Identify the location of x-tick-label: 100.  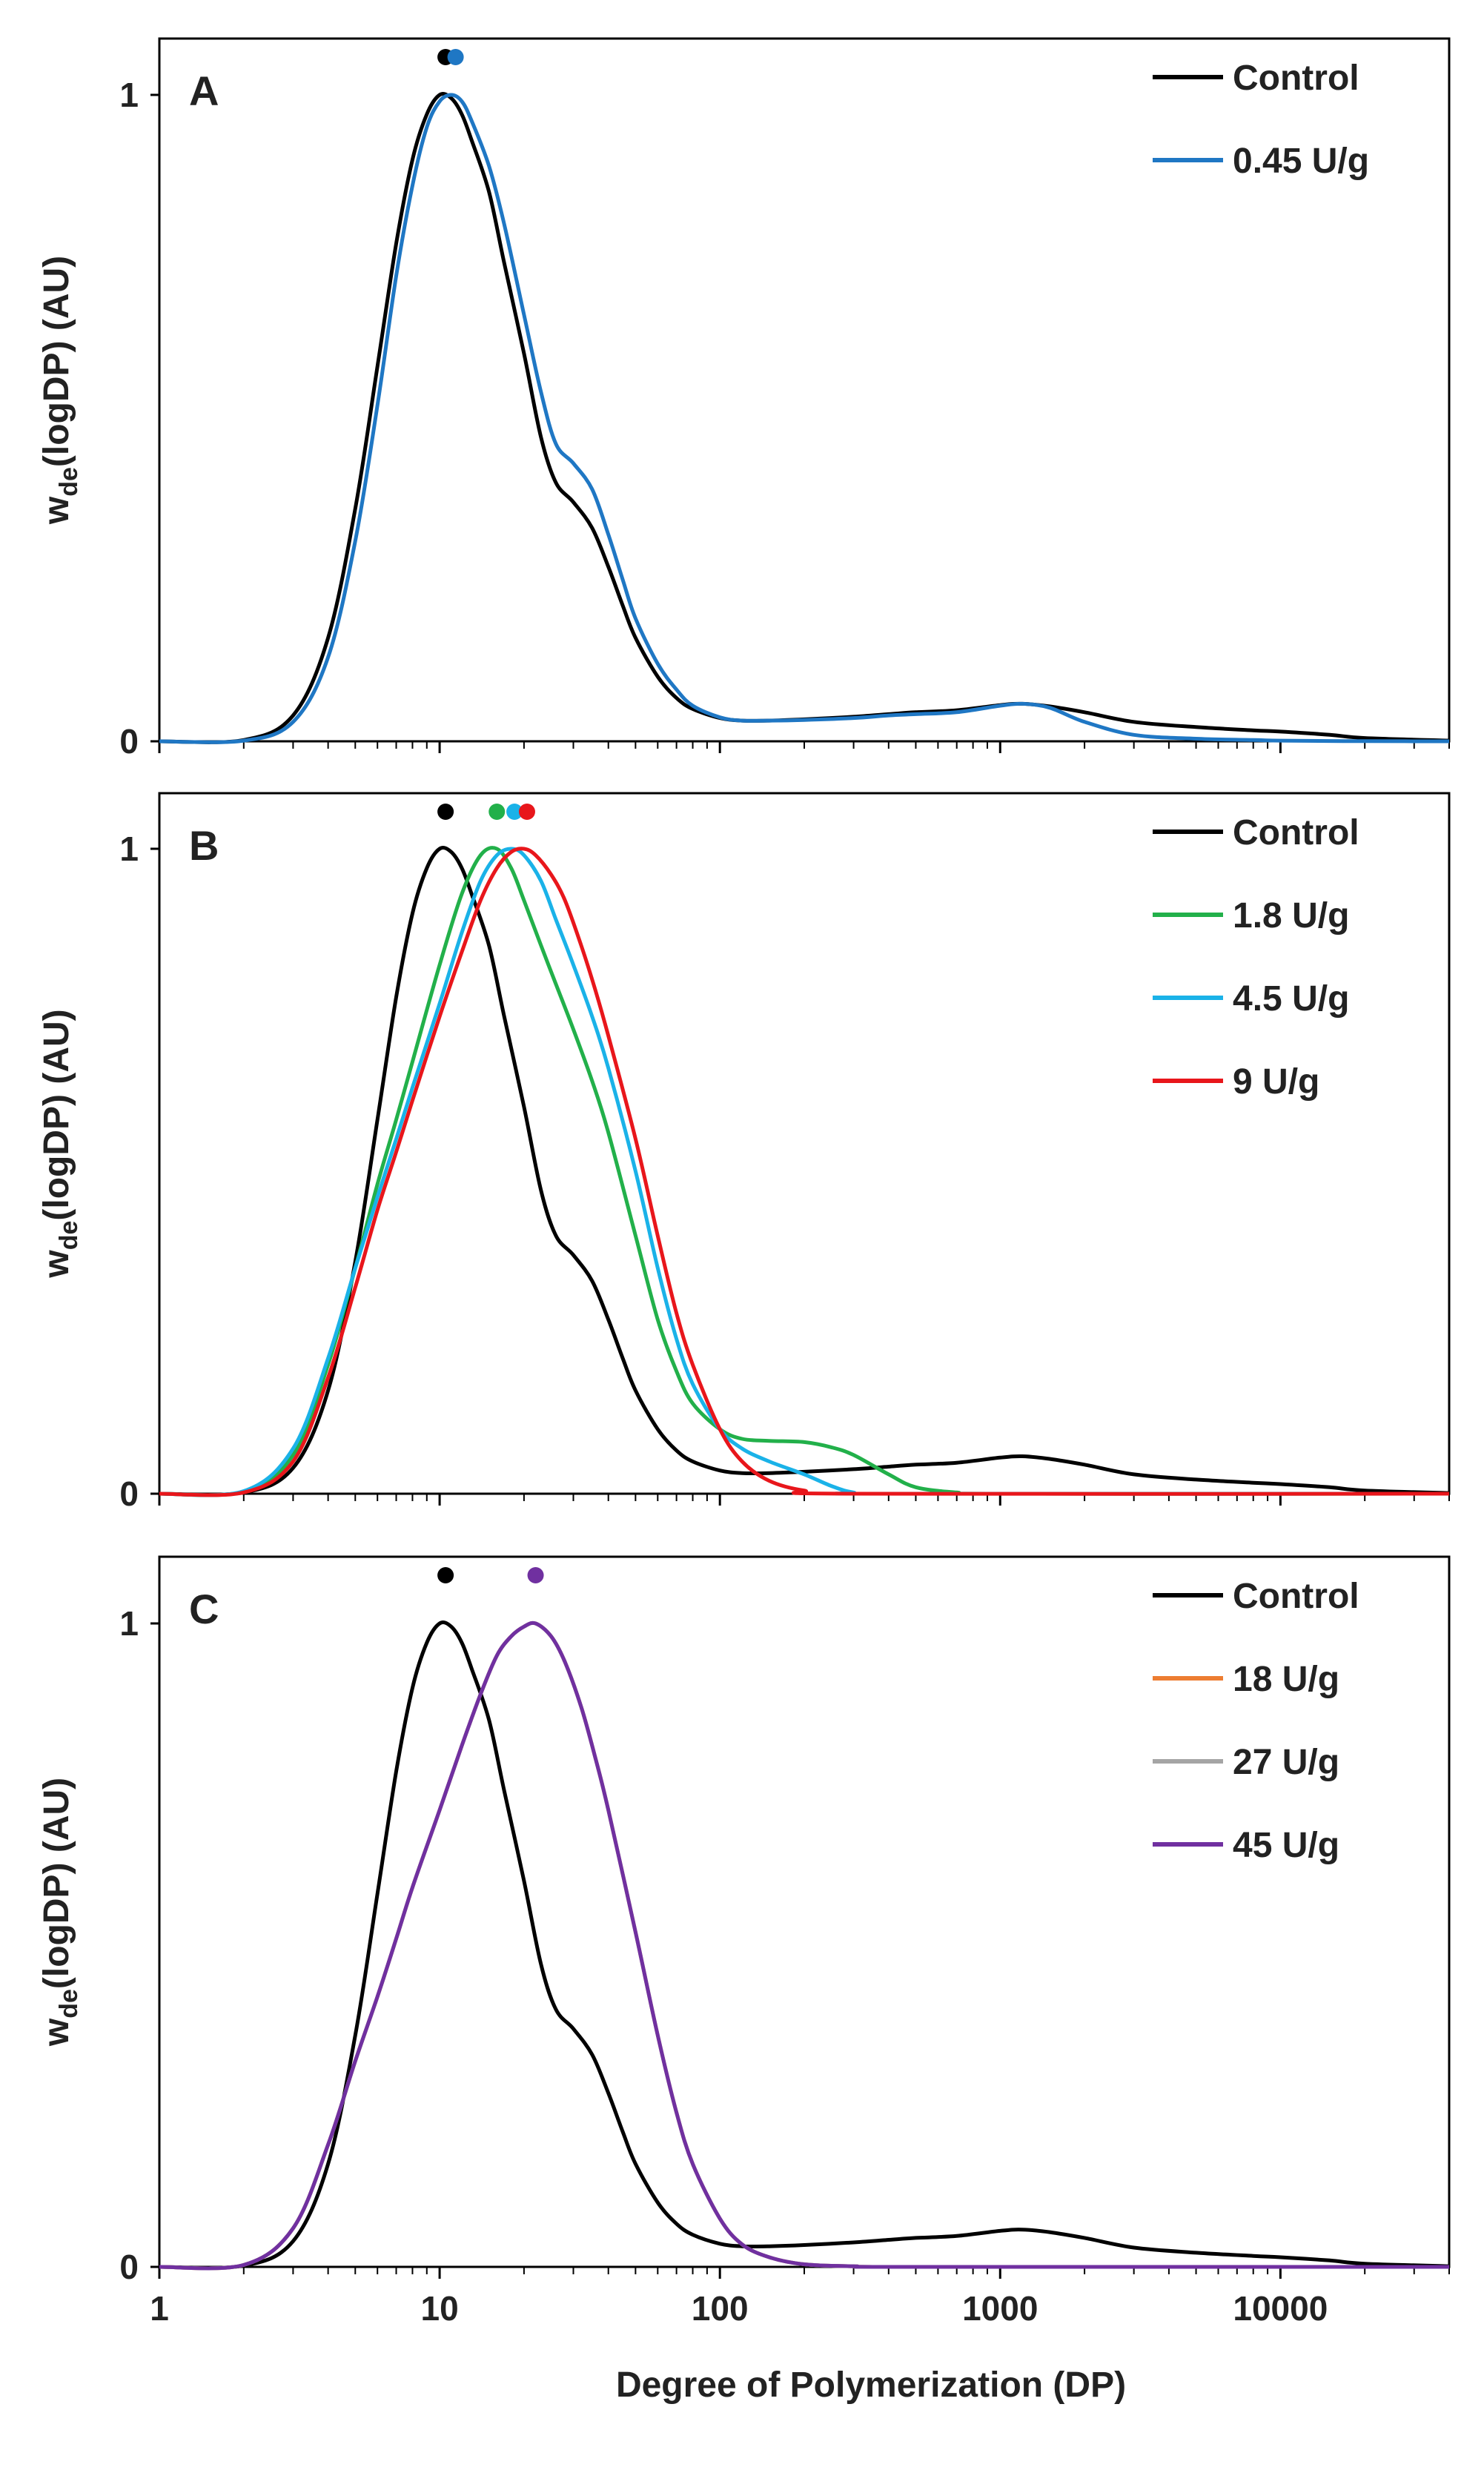
(720, 2308).